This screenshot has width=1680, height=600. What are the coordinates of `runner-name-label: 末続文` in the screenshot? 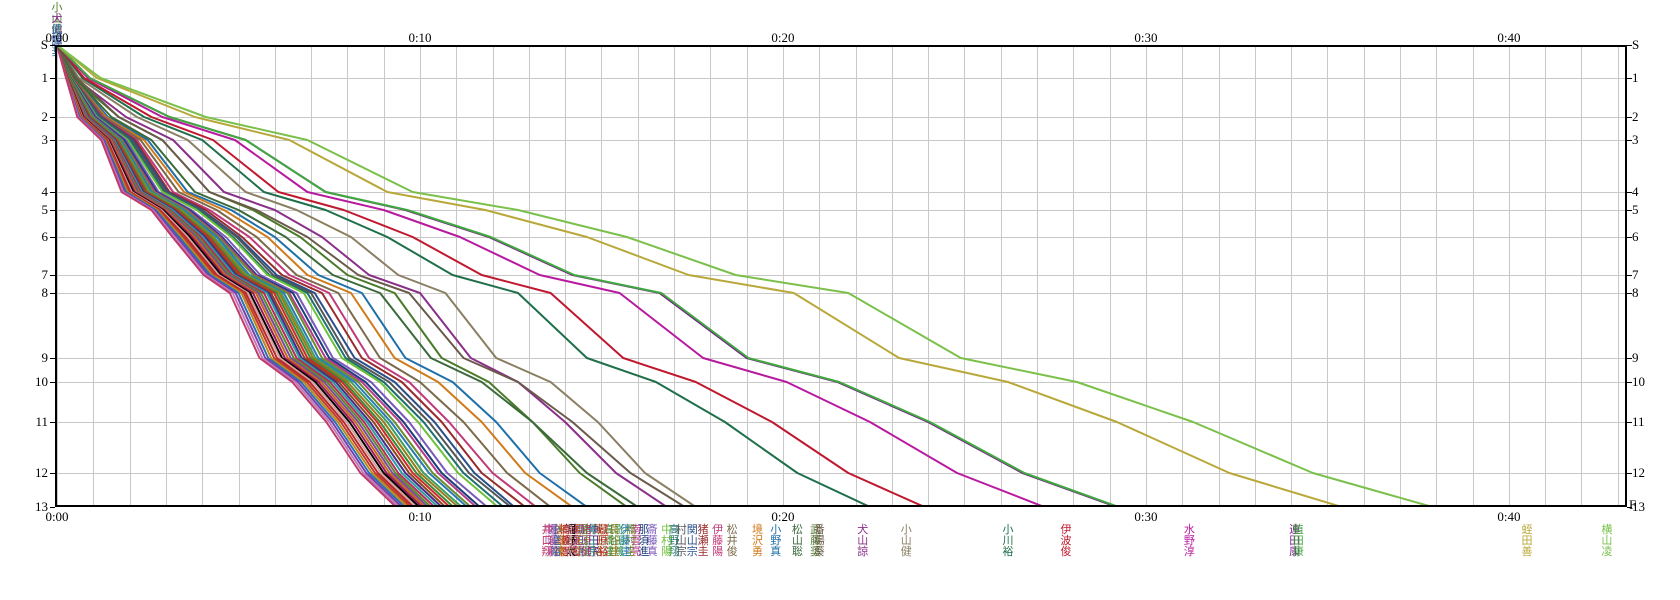 It's located at (561, 540).